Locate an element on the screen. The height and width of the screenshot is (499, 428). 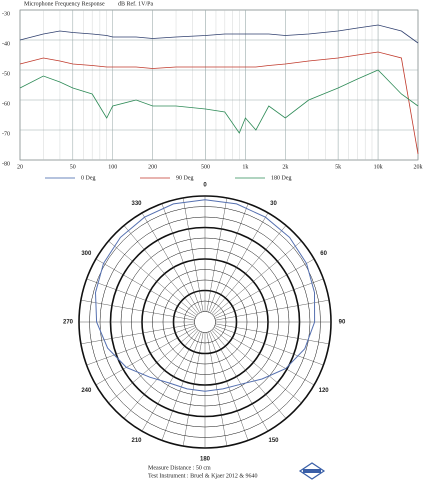
angle-label: 120 is located at coordinates (324, 391).